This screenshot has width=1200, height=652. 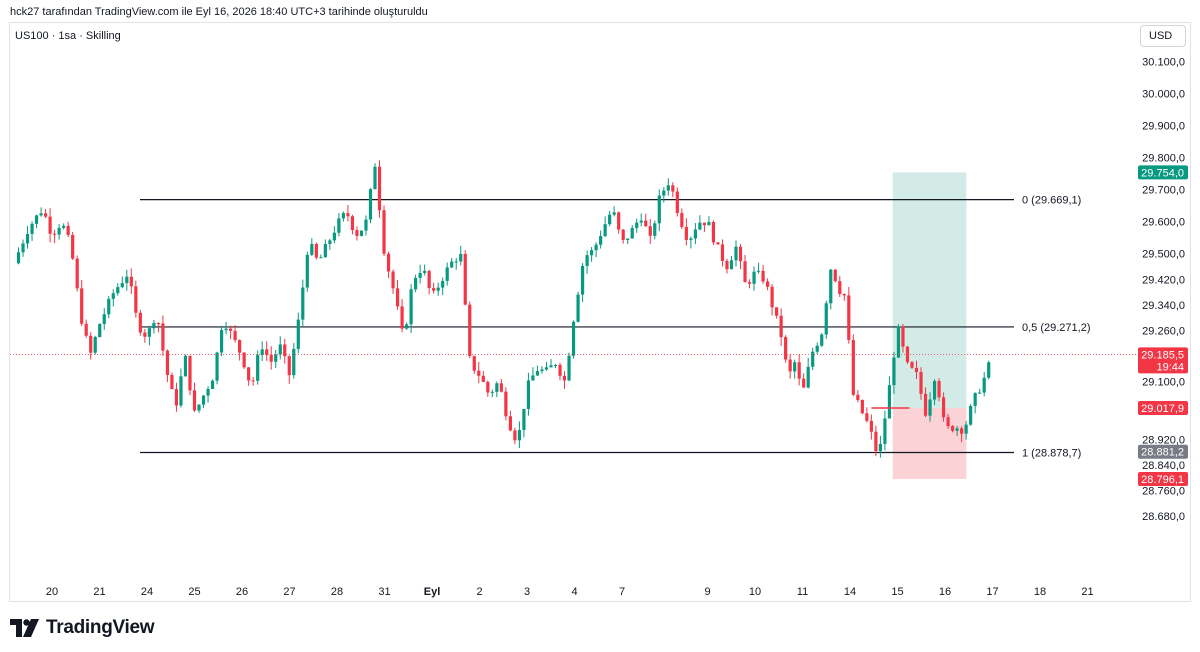 What do you see at coordinates (707, 592) in the screenshot?
I see `x-tick-label: 9` at bounding box center [707, 592].